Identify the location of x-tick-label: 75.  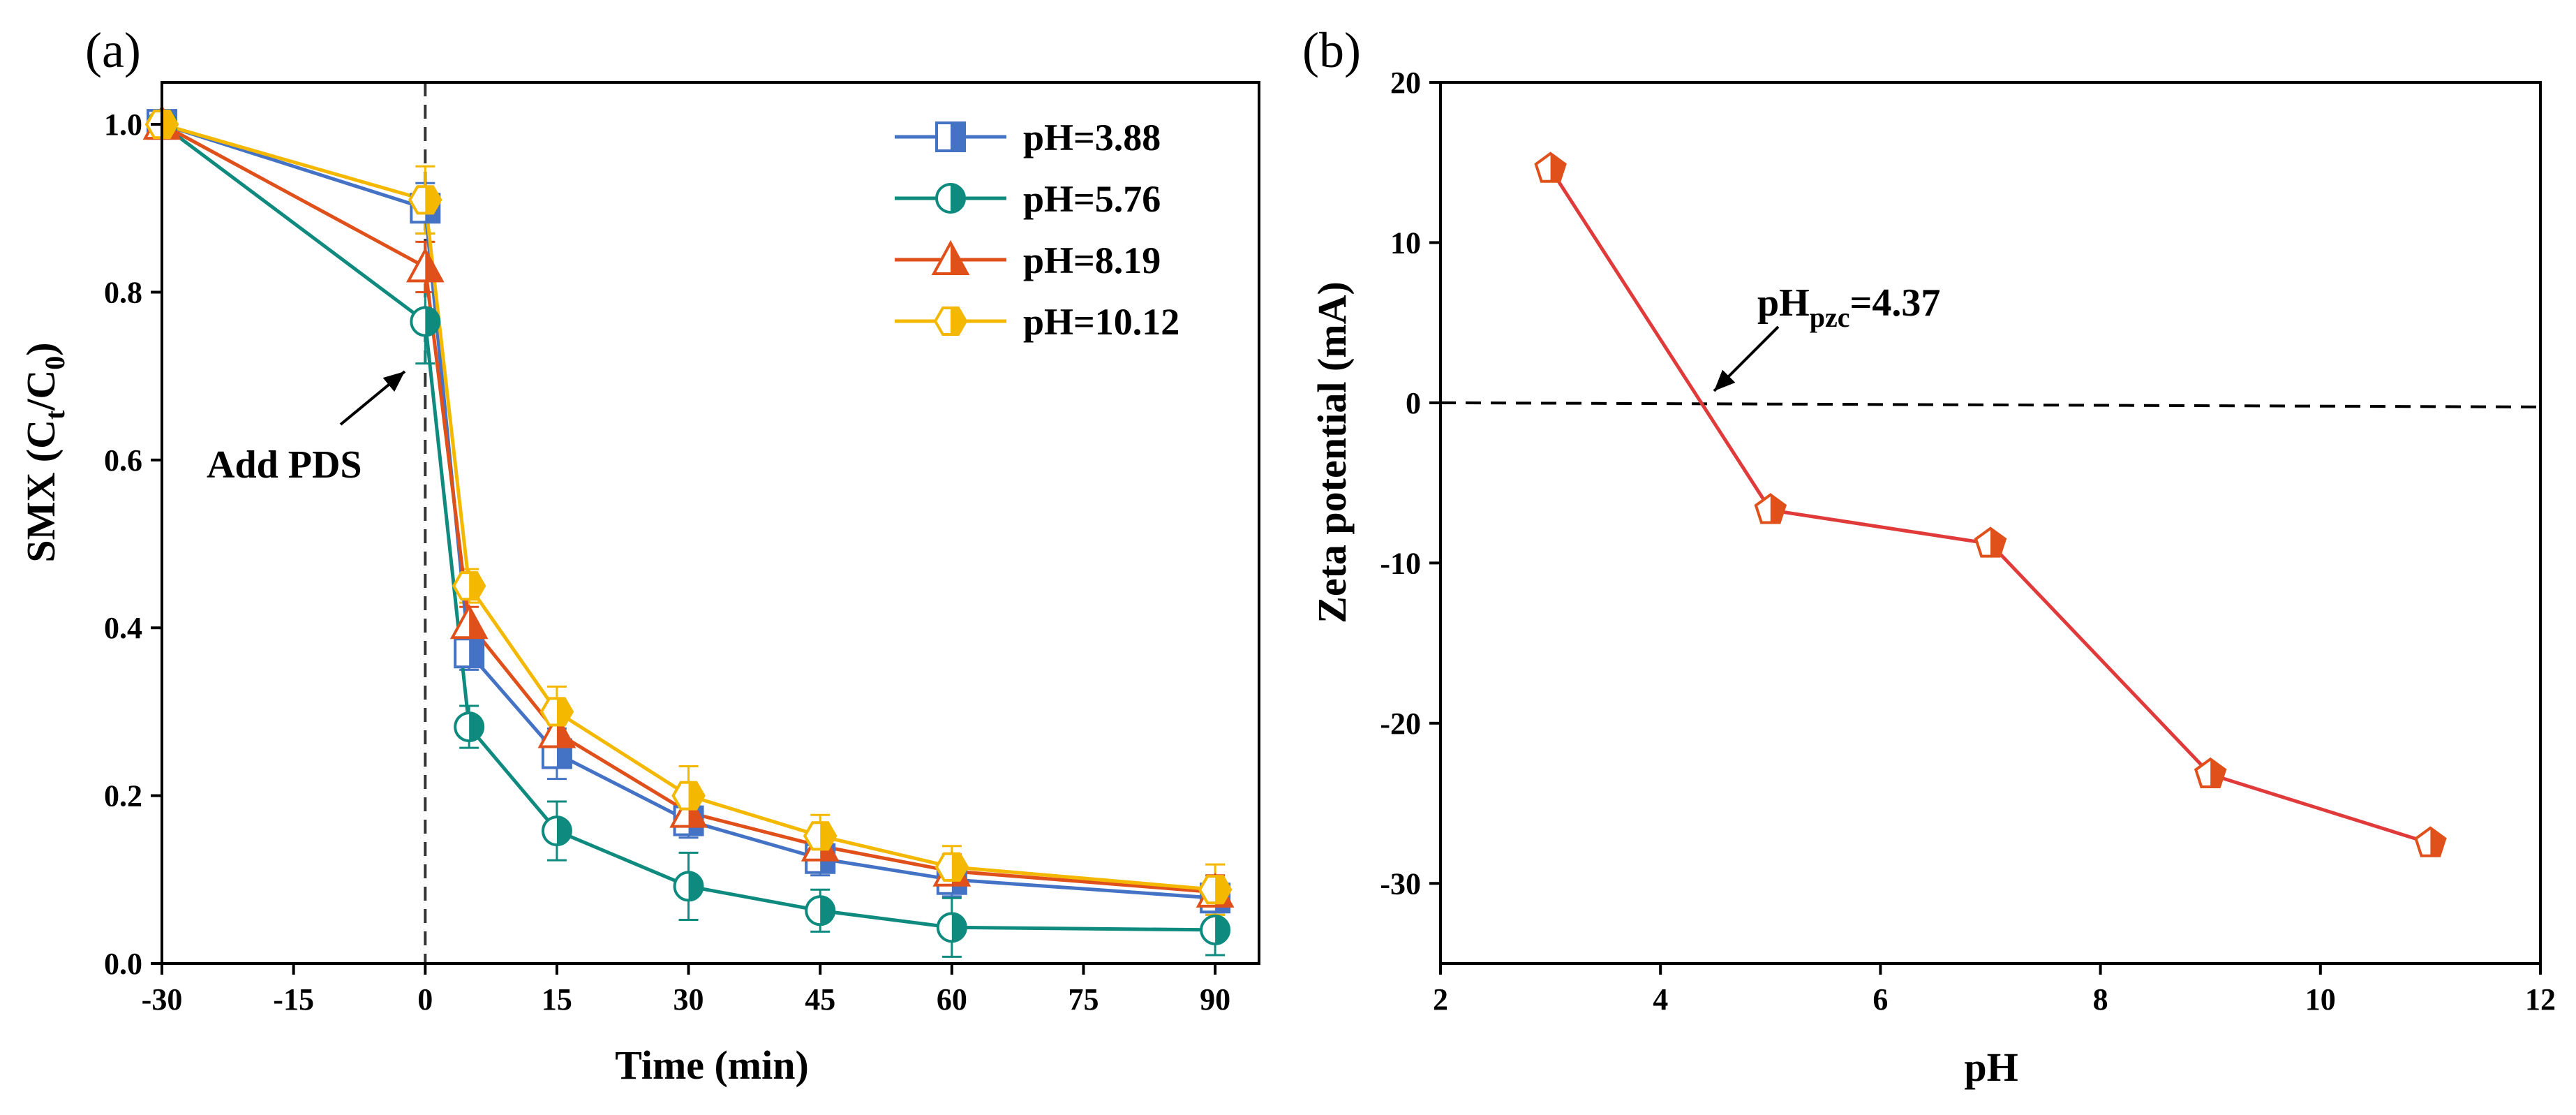
(1083, 999).